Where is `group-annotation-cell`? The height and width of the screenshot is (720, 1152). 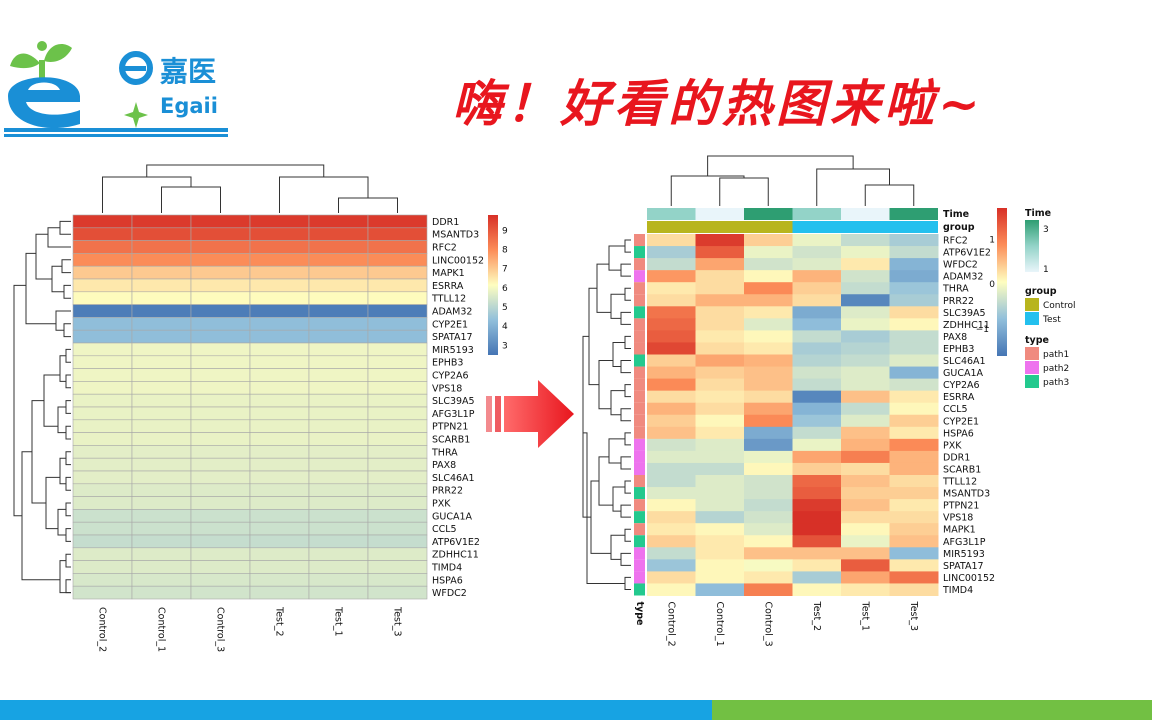 group-annotation-cell is located at coordinates (913, 227).